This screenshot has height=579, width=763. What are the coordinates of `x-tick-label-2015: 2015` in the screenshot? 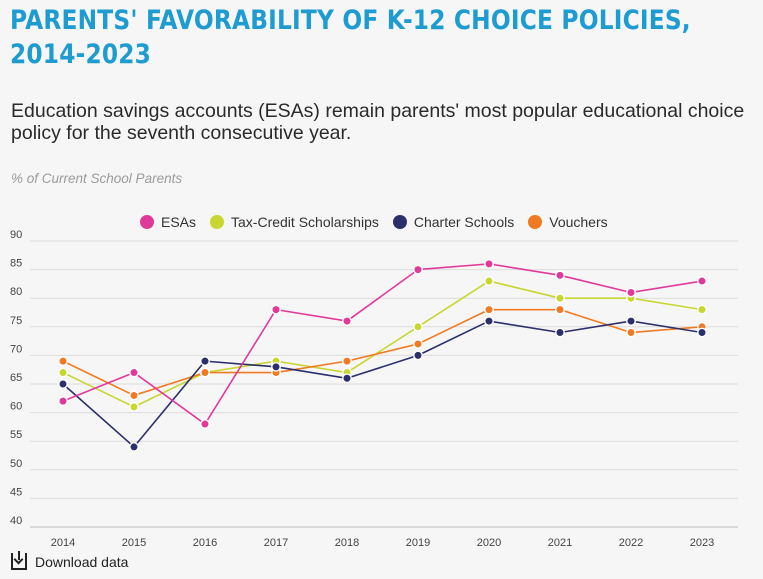 It's located at (134, 543).